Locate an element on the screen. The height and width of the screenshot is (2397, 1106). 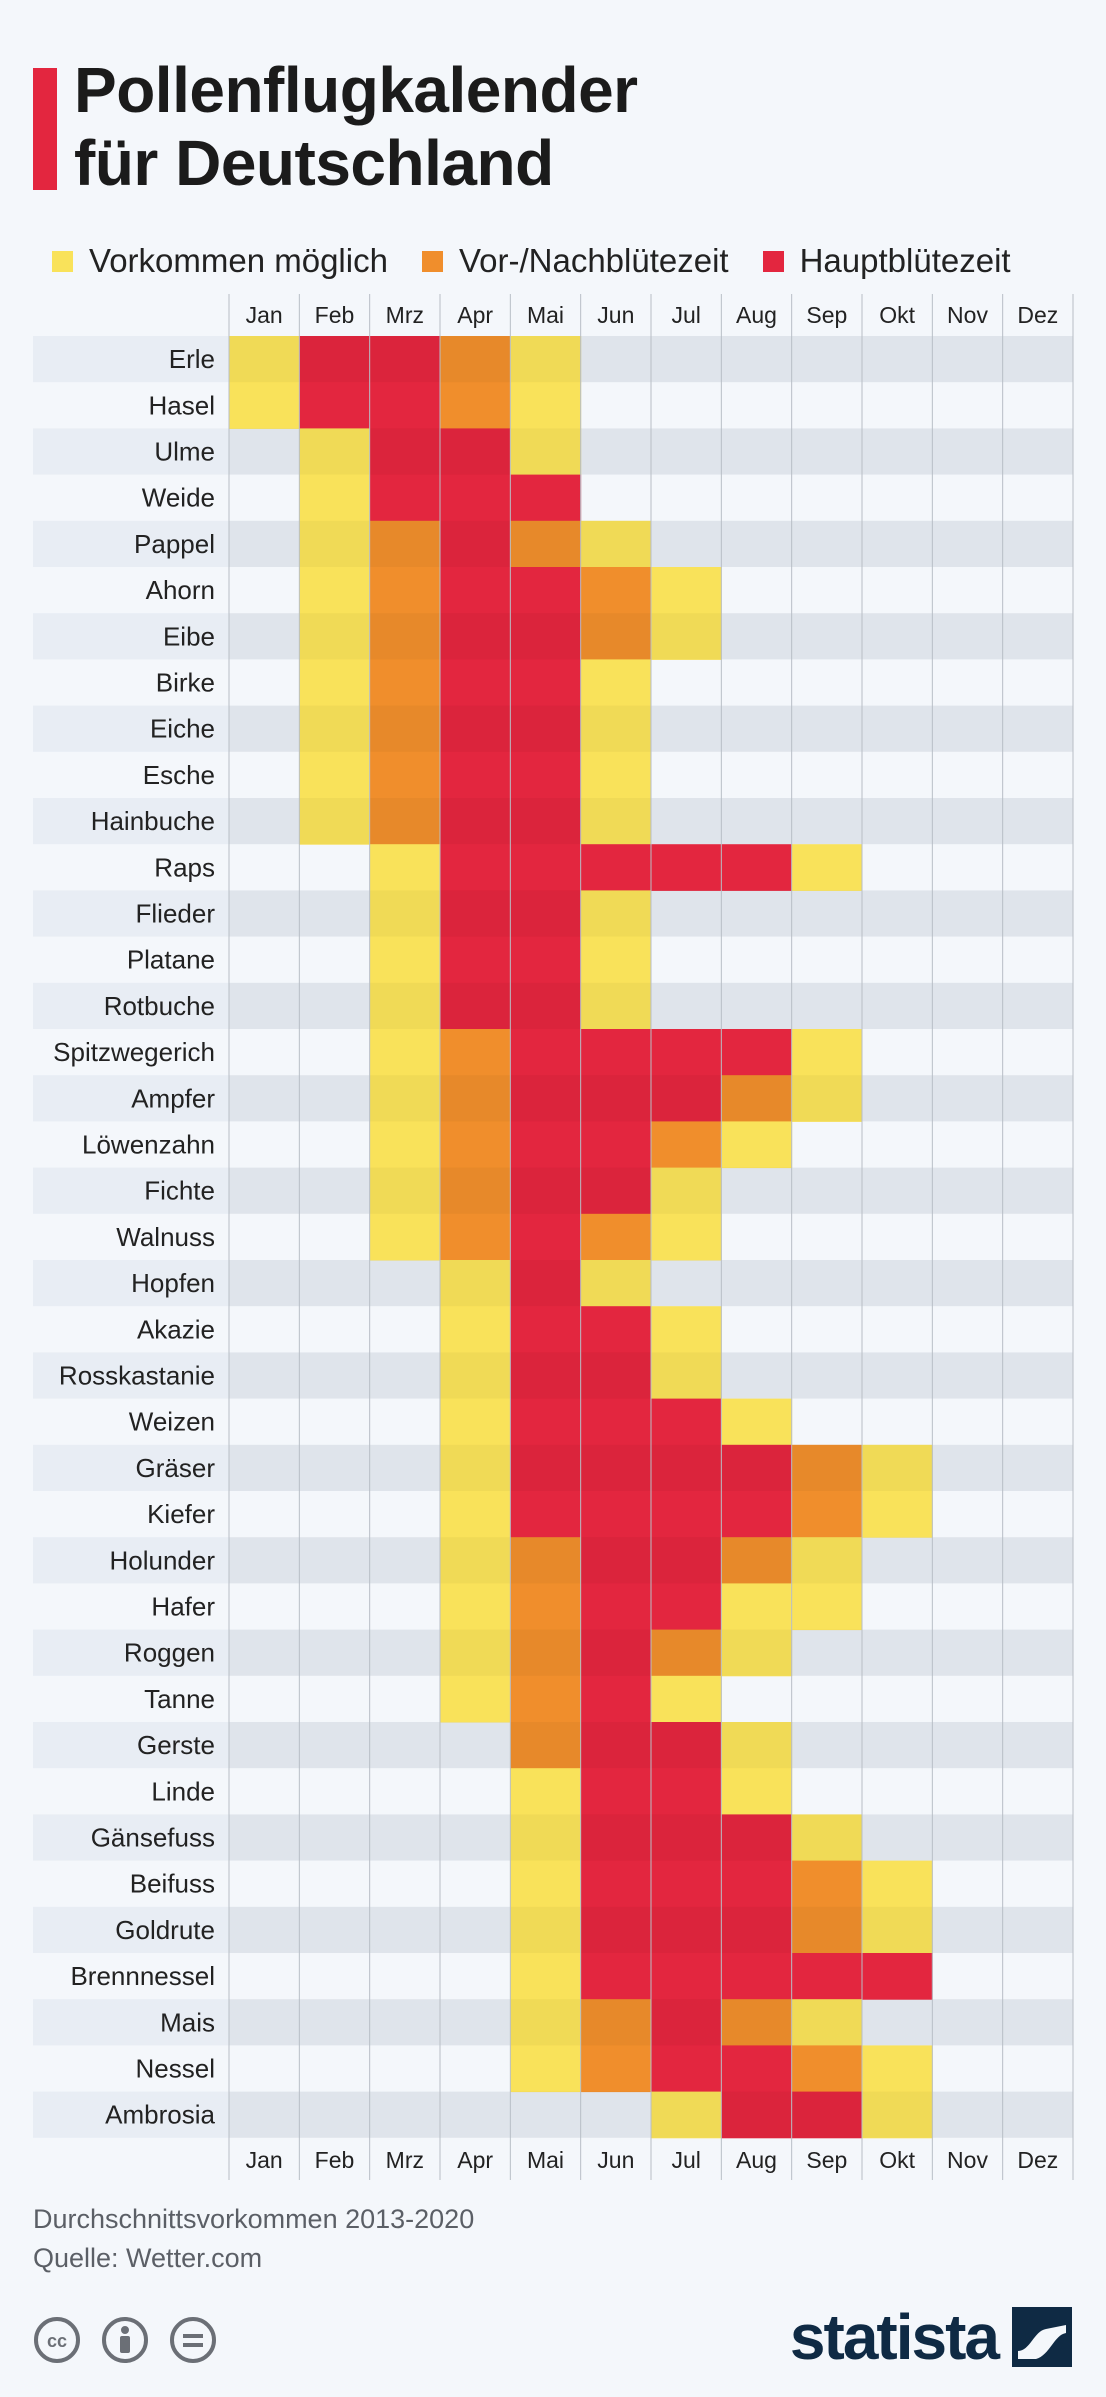
legend-label-main: Hauptblütezeit is located at coordinates (905, 260).